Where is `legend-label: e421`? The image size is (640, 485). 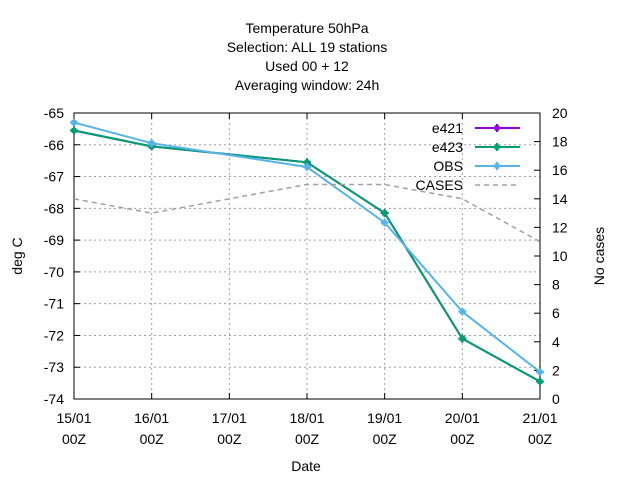 legend-label: e421 is located at coordinates (447, 128).